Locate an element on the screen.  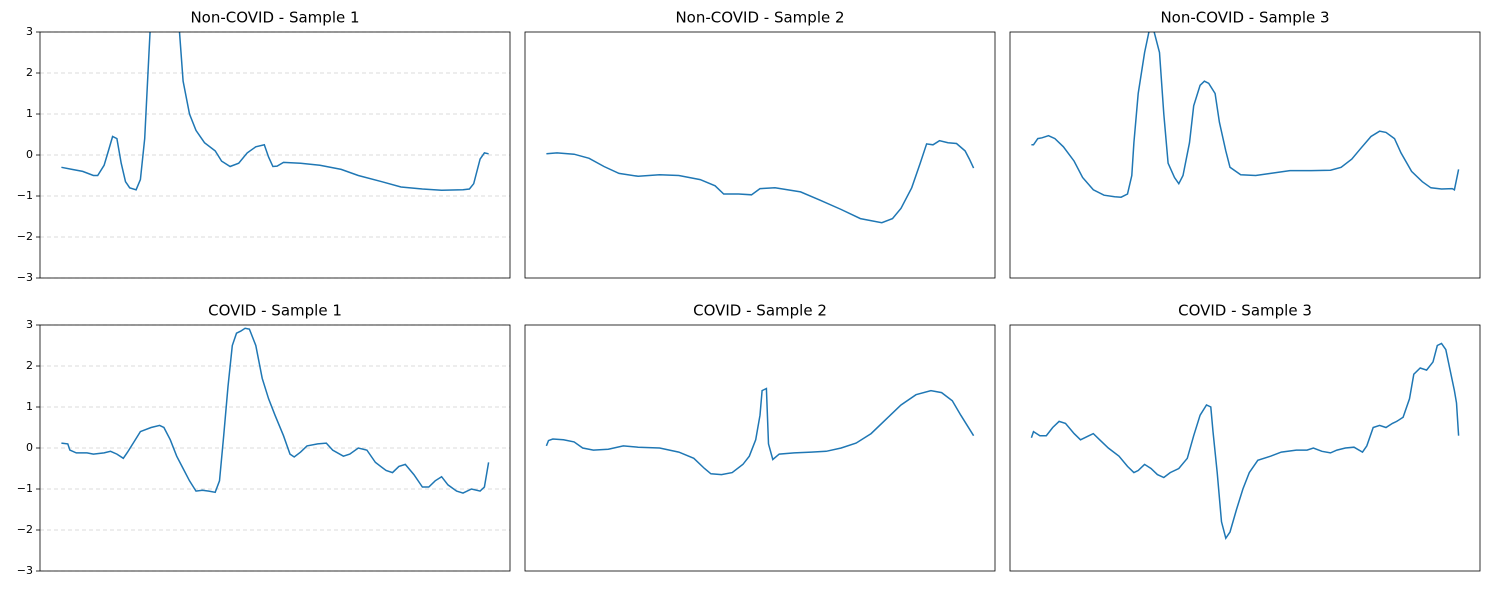
subplot: COVID - Sample 3 is located at coordinates (1245, 437).